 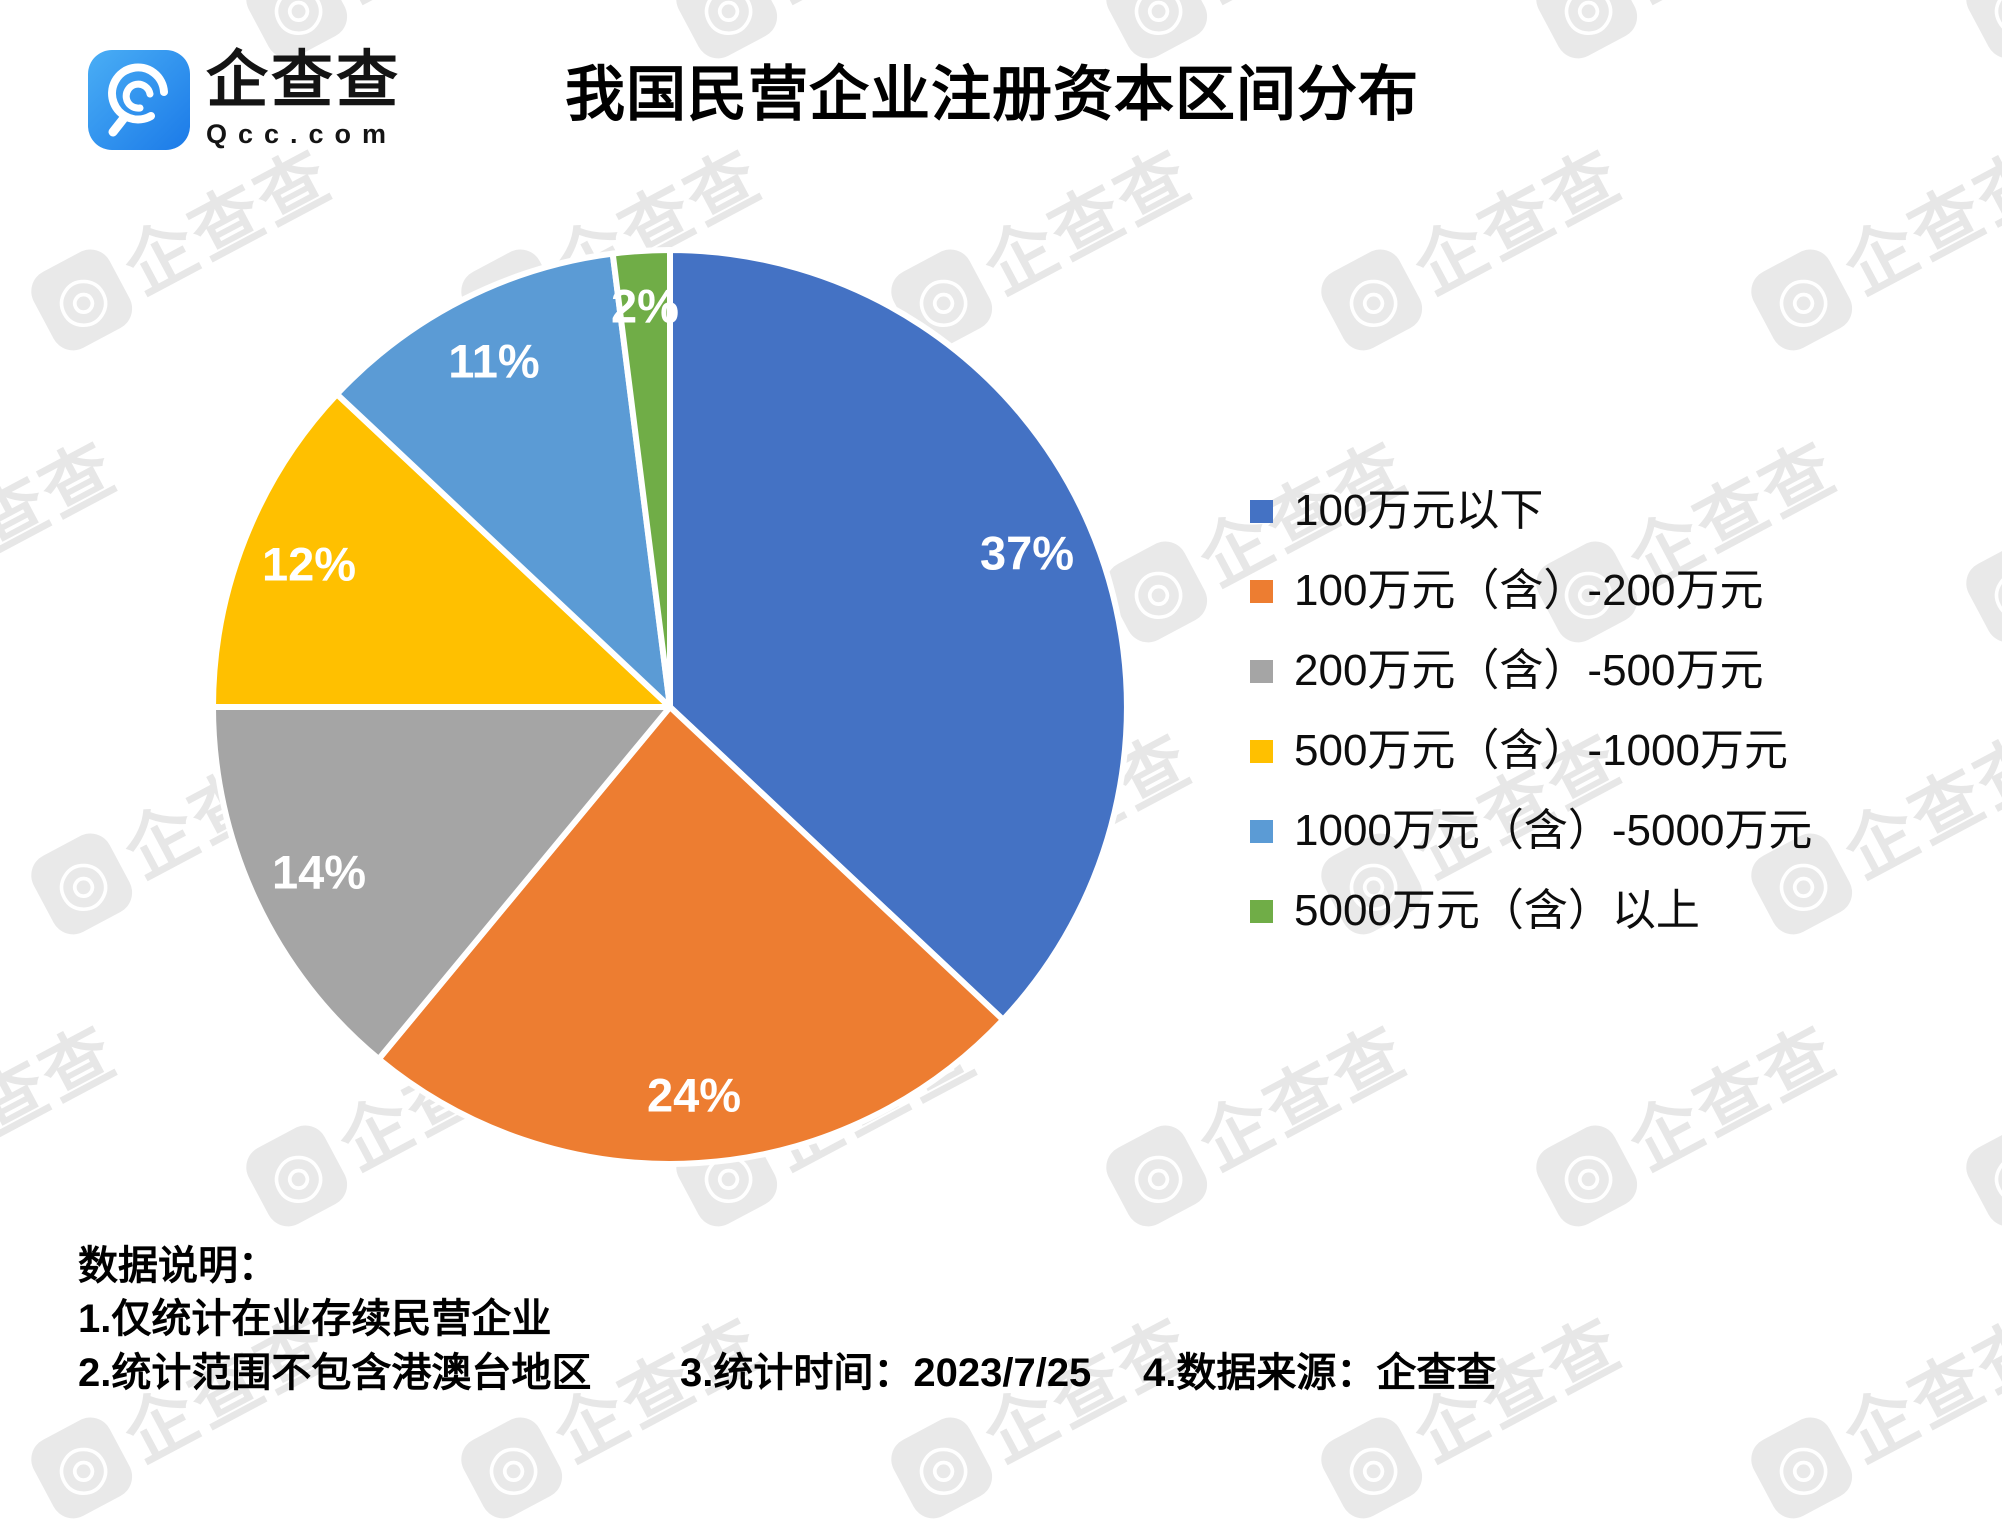 I want to click on pie-data-label: 2%, so click(x=645, y=306).